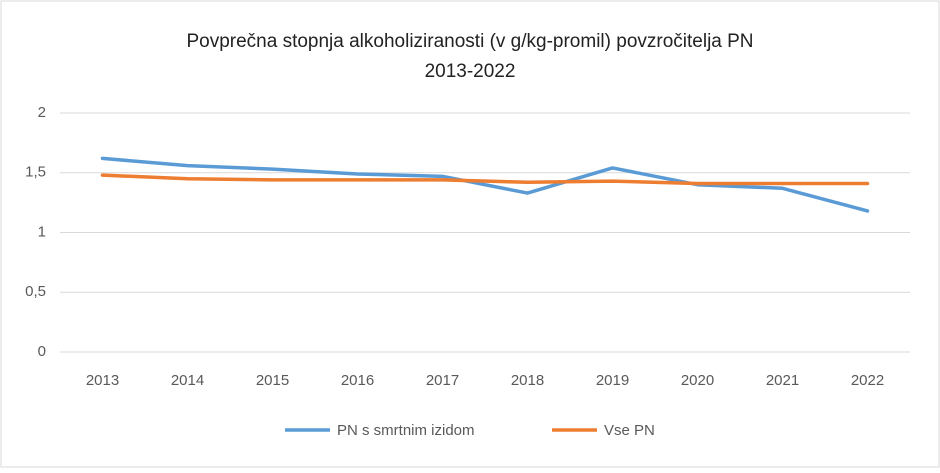 Image resolution: width=940 pixels, height=473 pixels. What do you see at coordinates (612, 380) in the screenshot?
I see `x-tick-label: 2019` at bounding box center [612, 380].